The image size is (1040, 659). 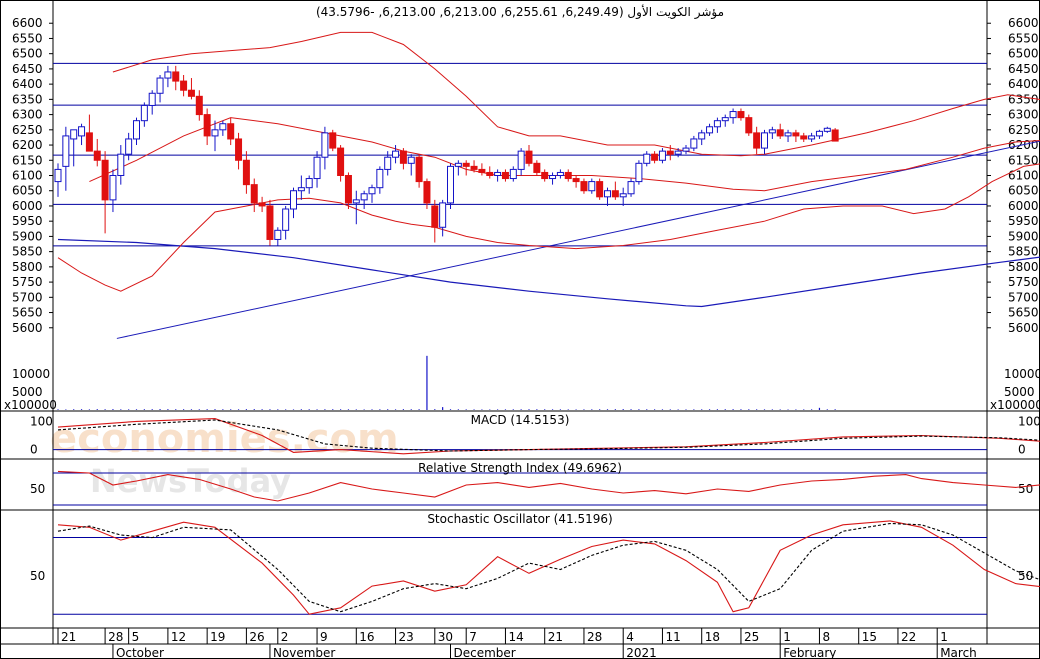 What do you see at coordinates (27, 84) in the screenshot?
I see `price-tick-left-6400: 6400` at bounding box center [27, 84].